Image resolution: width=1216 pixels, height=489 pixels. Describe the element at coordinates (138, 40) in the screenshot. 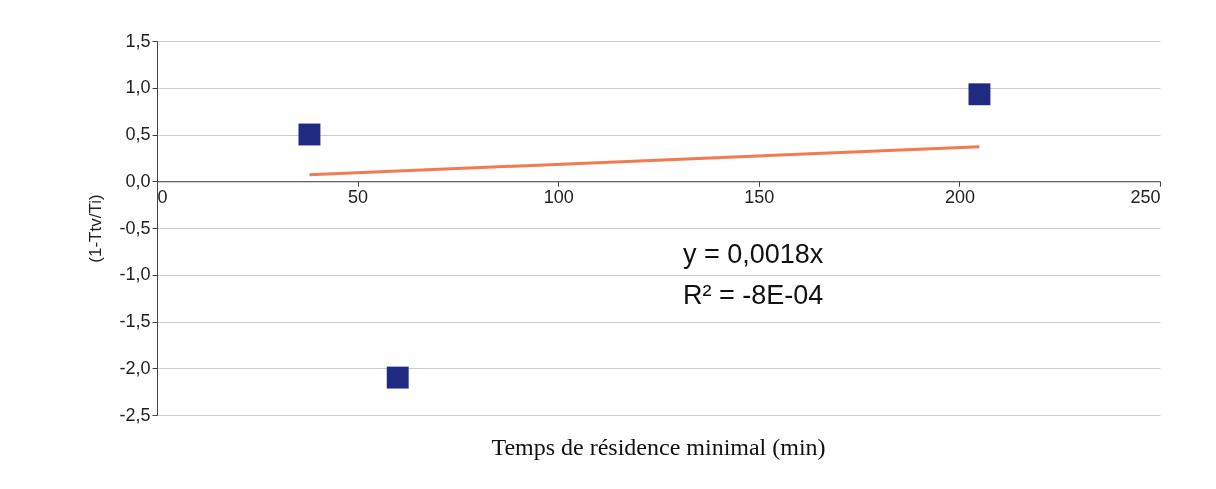

I see `y-tick-label: 1,5` at that location.